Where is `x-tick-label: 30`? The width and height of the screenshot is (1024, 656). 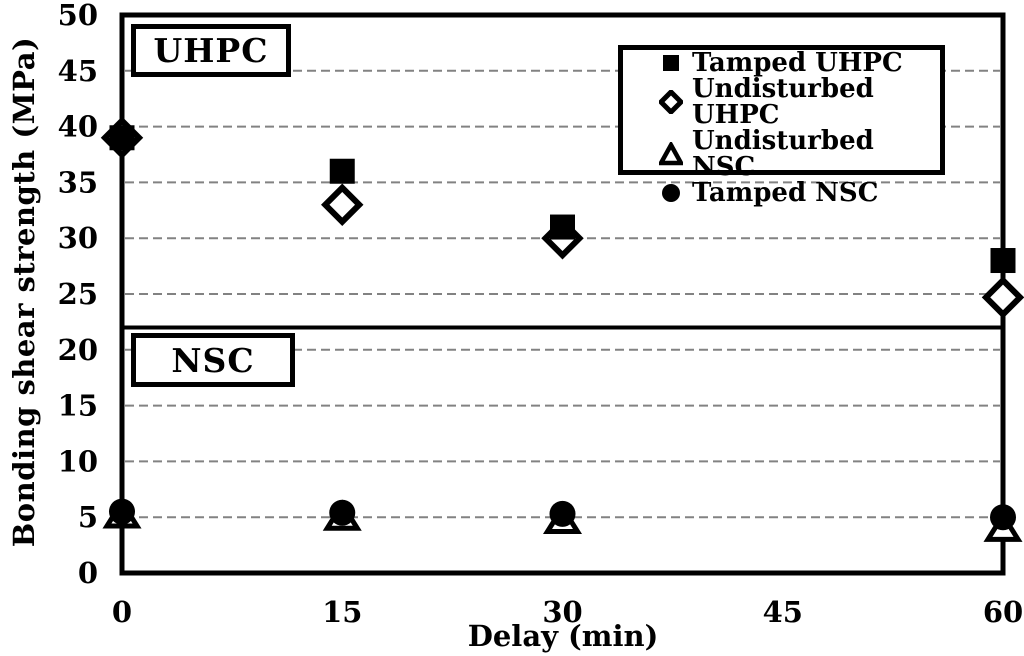 x-tick-label: 30 is located at coordinates (562, 612).